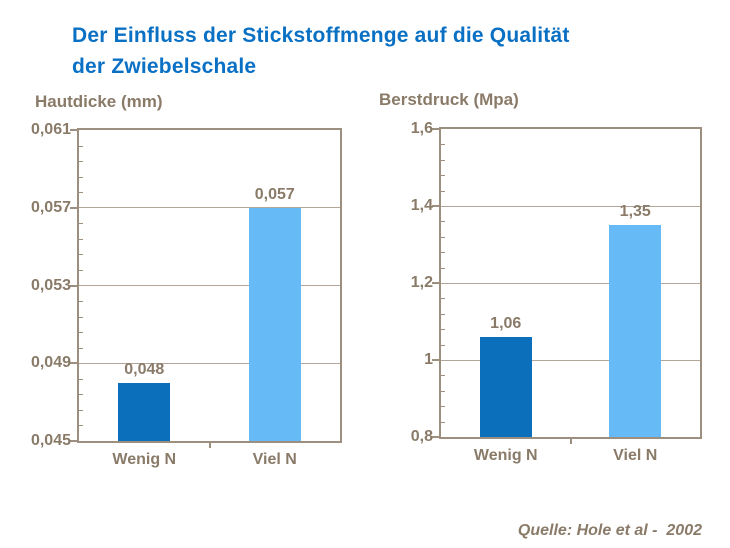 This screenshot has height=548, width=730. Describe the element at coordinates (50, 129) in the screenshot. I see `y-axis-label: 0,061` at that location.